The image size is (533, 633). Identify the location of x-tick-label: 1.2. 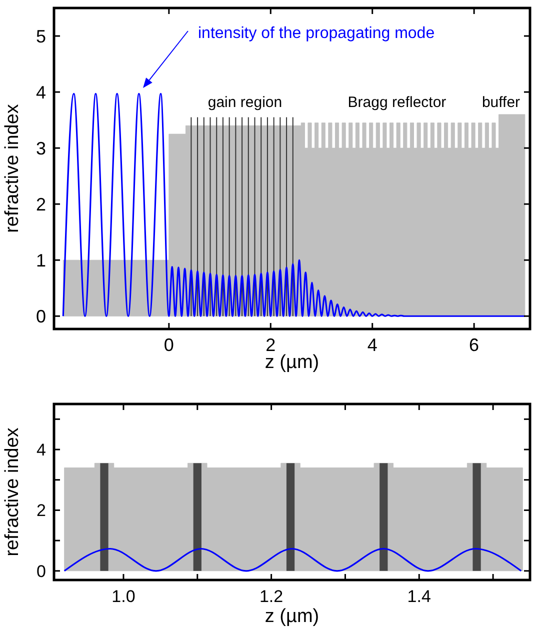
(271, 596).